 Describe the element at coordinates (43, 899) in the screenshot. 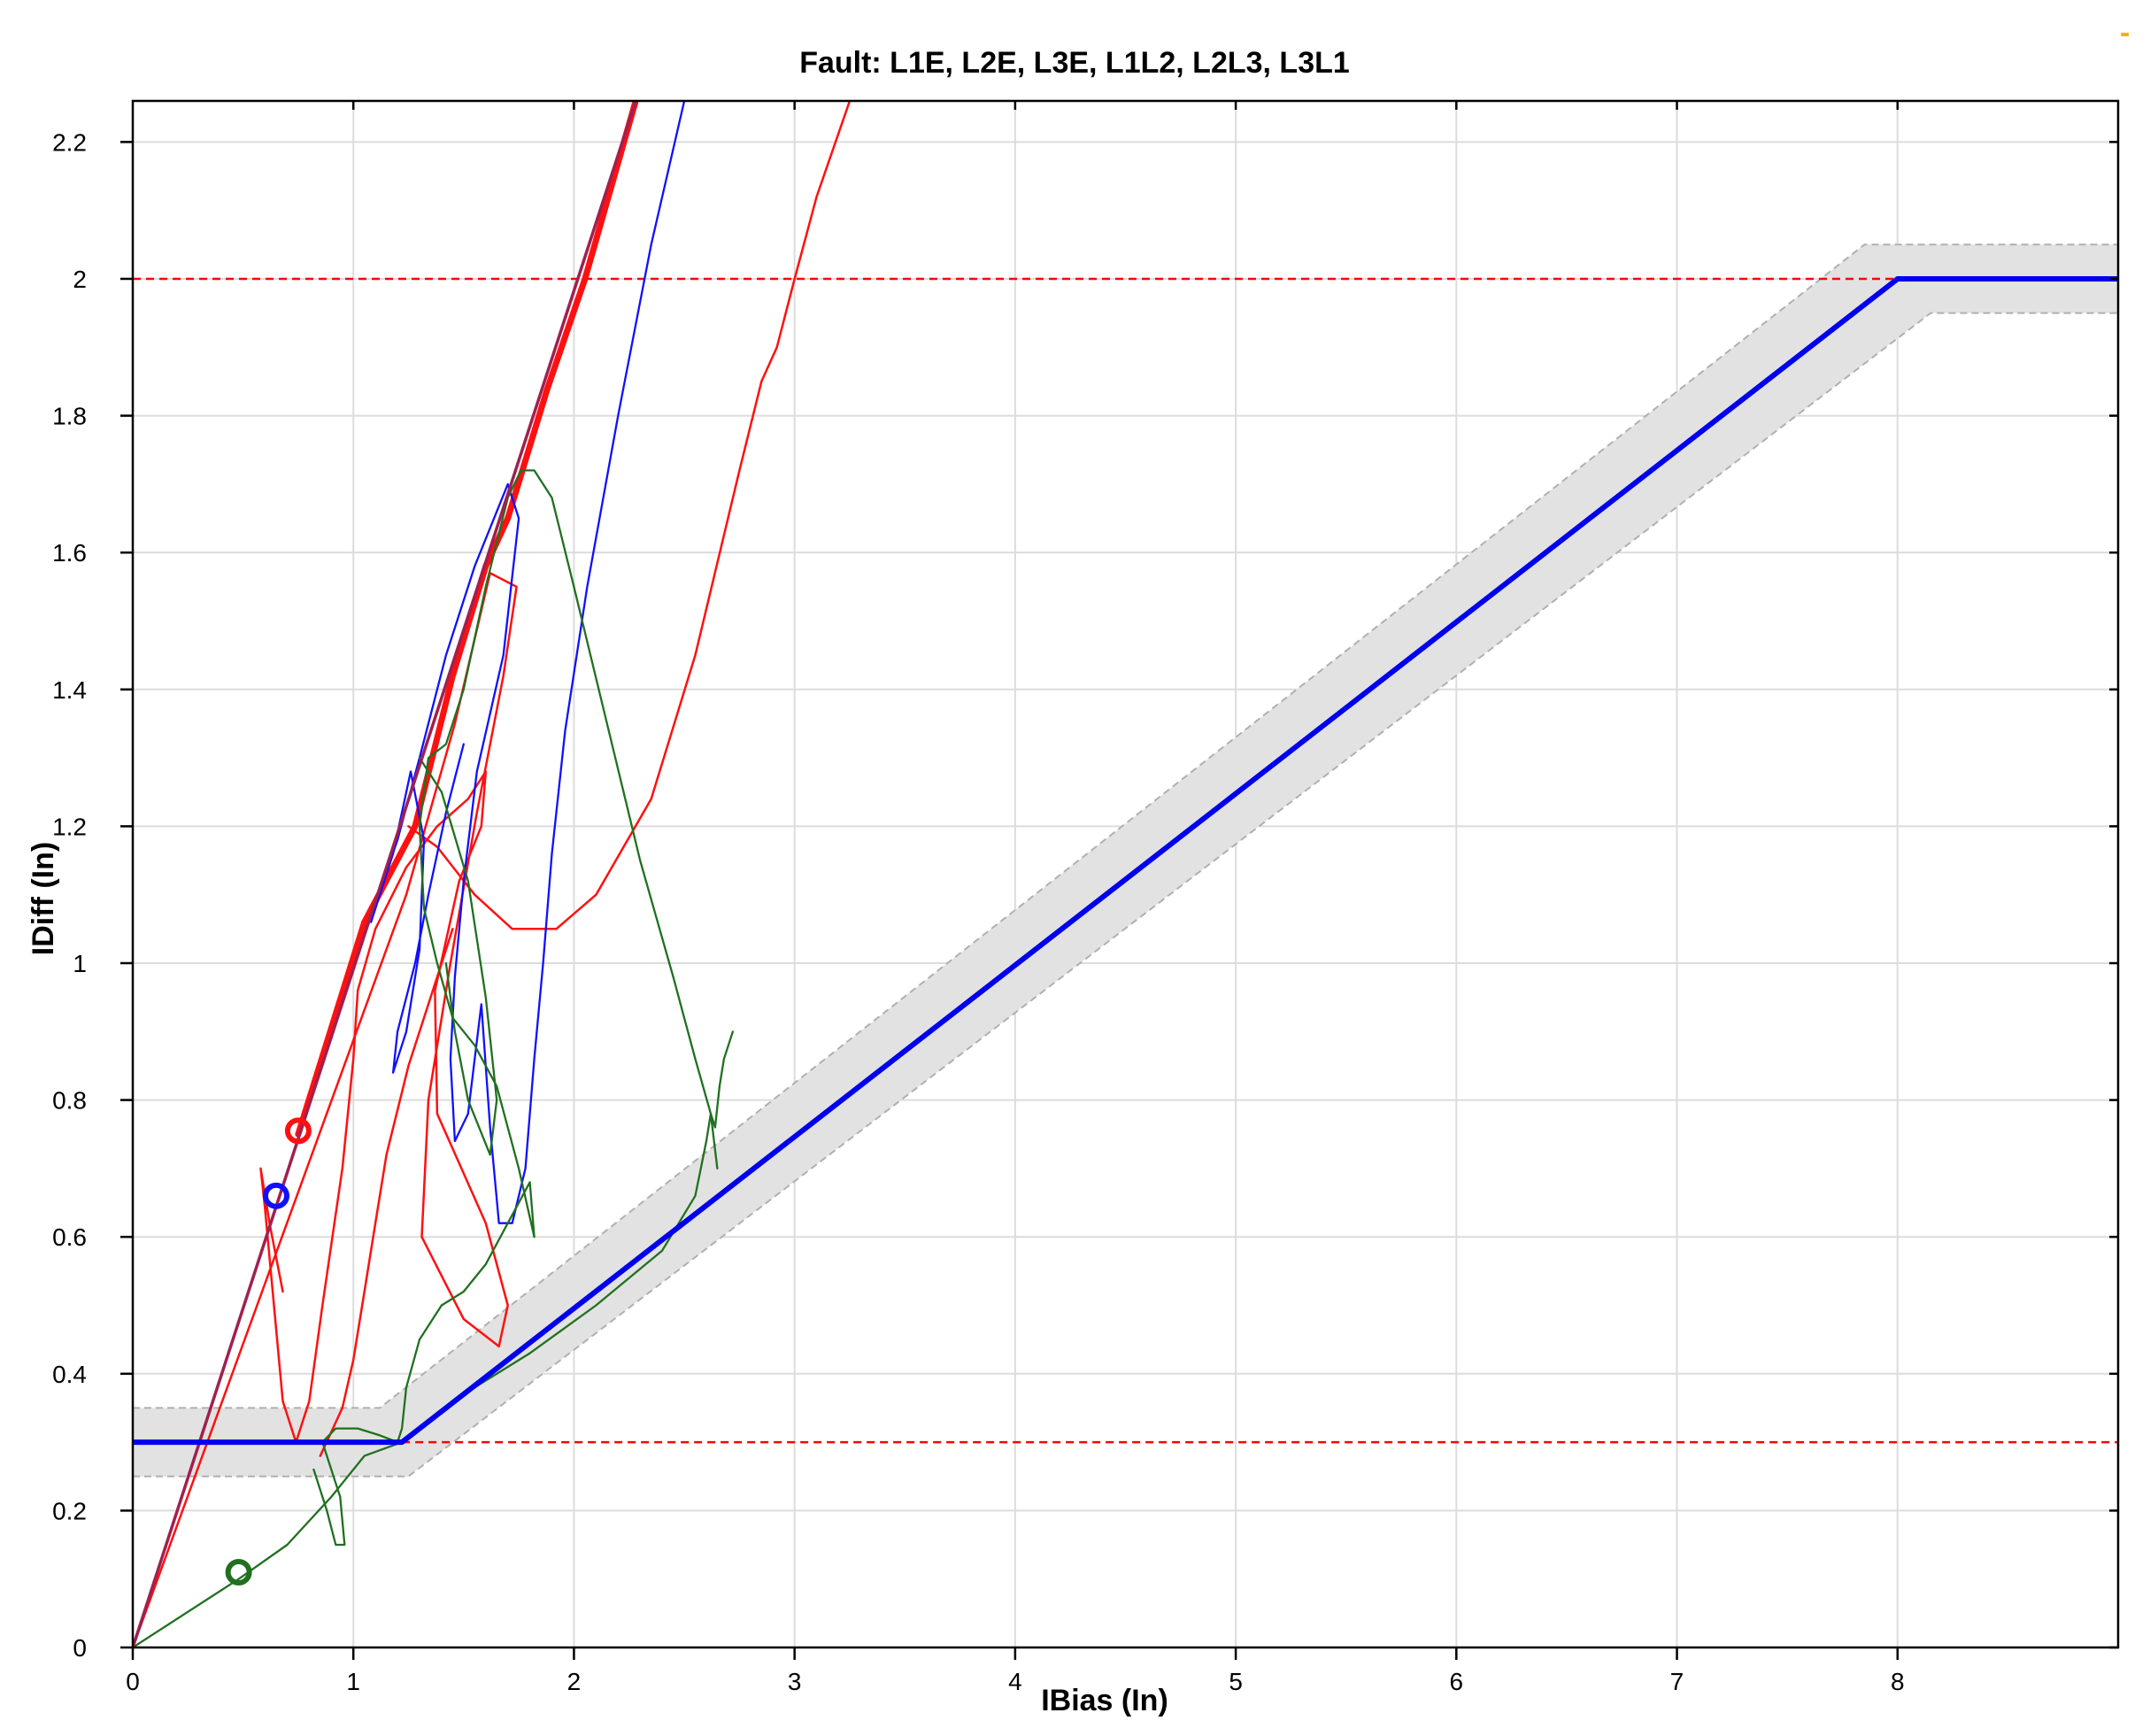

I see `y-axis-label: IDiff (In)` at that location.